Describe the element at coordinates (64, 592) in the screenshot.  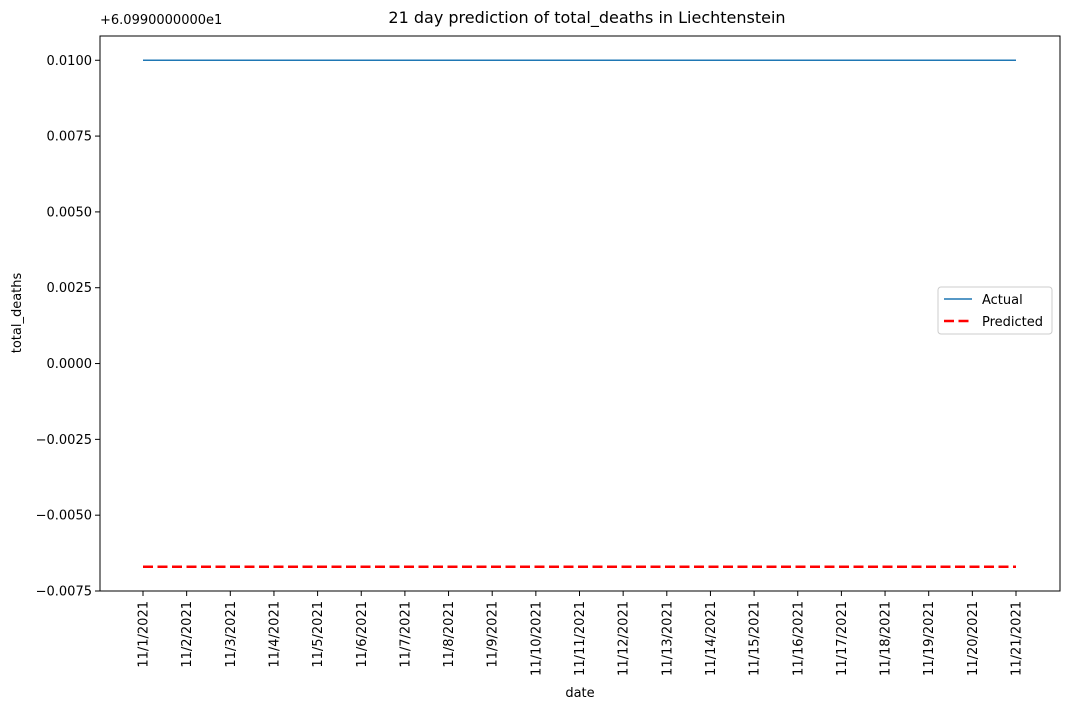
I see `y-tick-label: −0.0075` at that location.